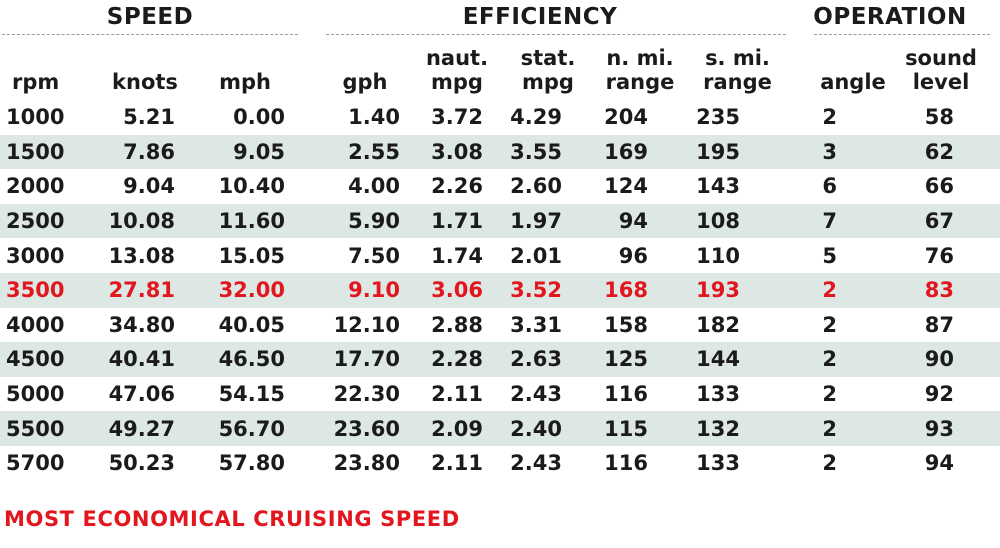  Describe the element at coordinates (35, 255) in the screenshot. I see `cell-rpm: 3000` at that location.